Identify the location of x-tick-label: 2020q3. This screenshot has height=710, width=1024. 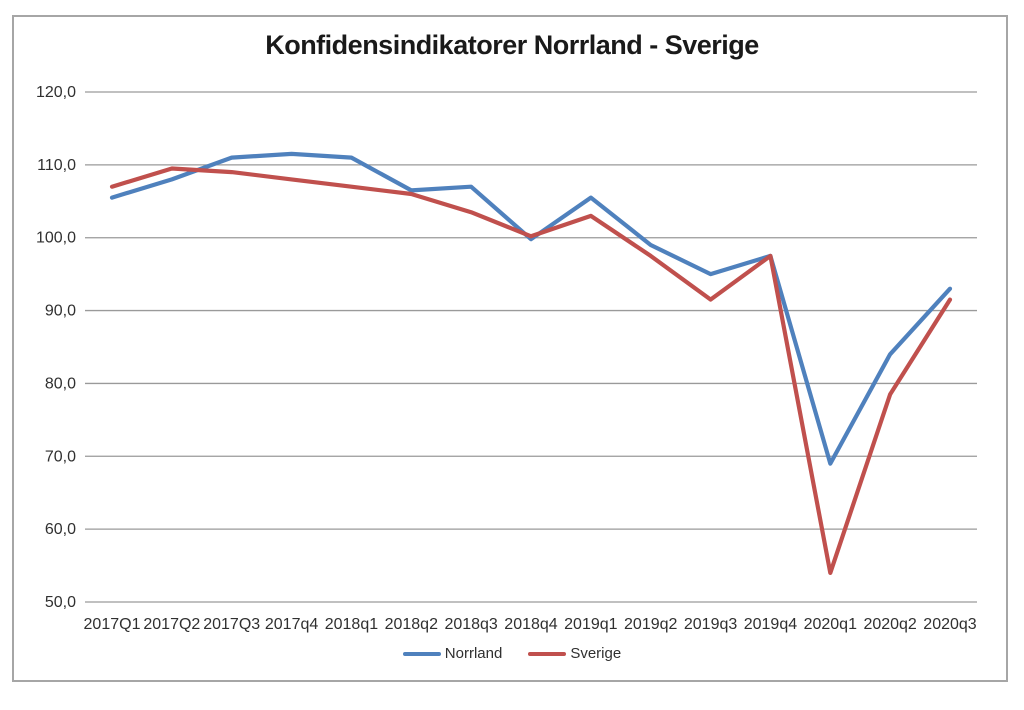
(949, 624).